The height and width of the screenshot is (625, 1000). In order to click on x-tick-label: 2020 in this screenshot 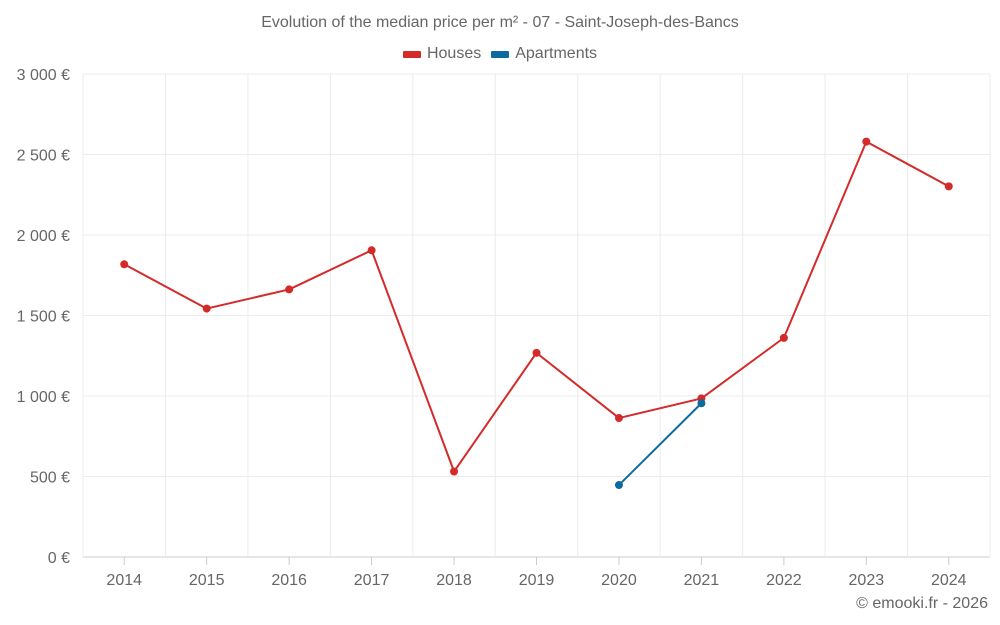, I will do `click(619, 580)`.